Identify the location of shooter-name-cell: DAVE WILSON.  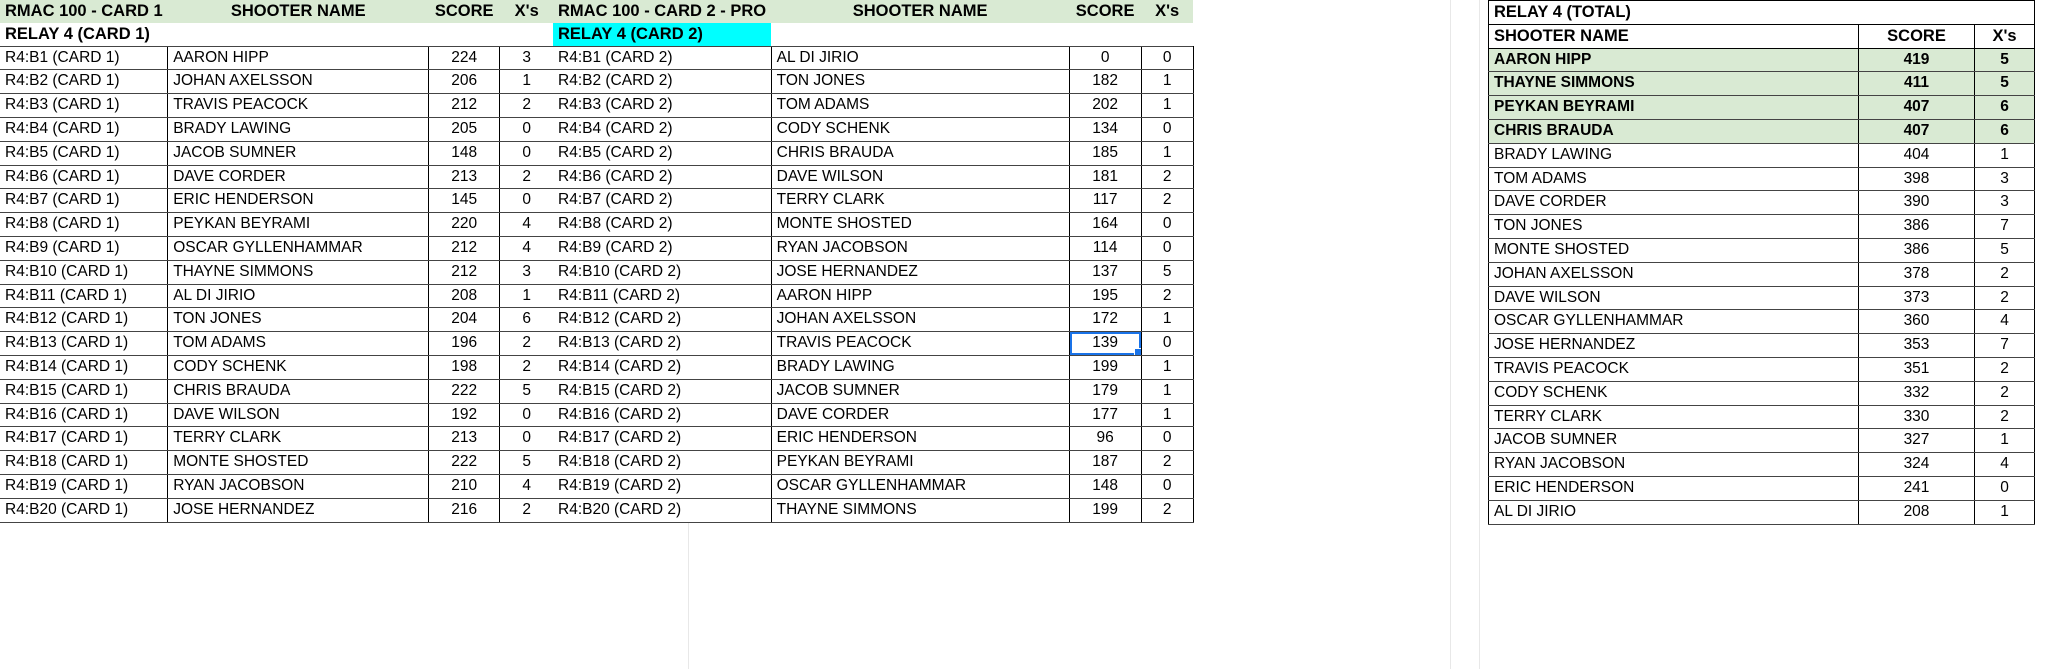
(1673, 298).